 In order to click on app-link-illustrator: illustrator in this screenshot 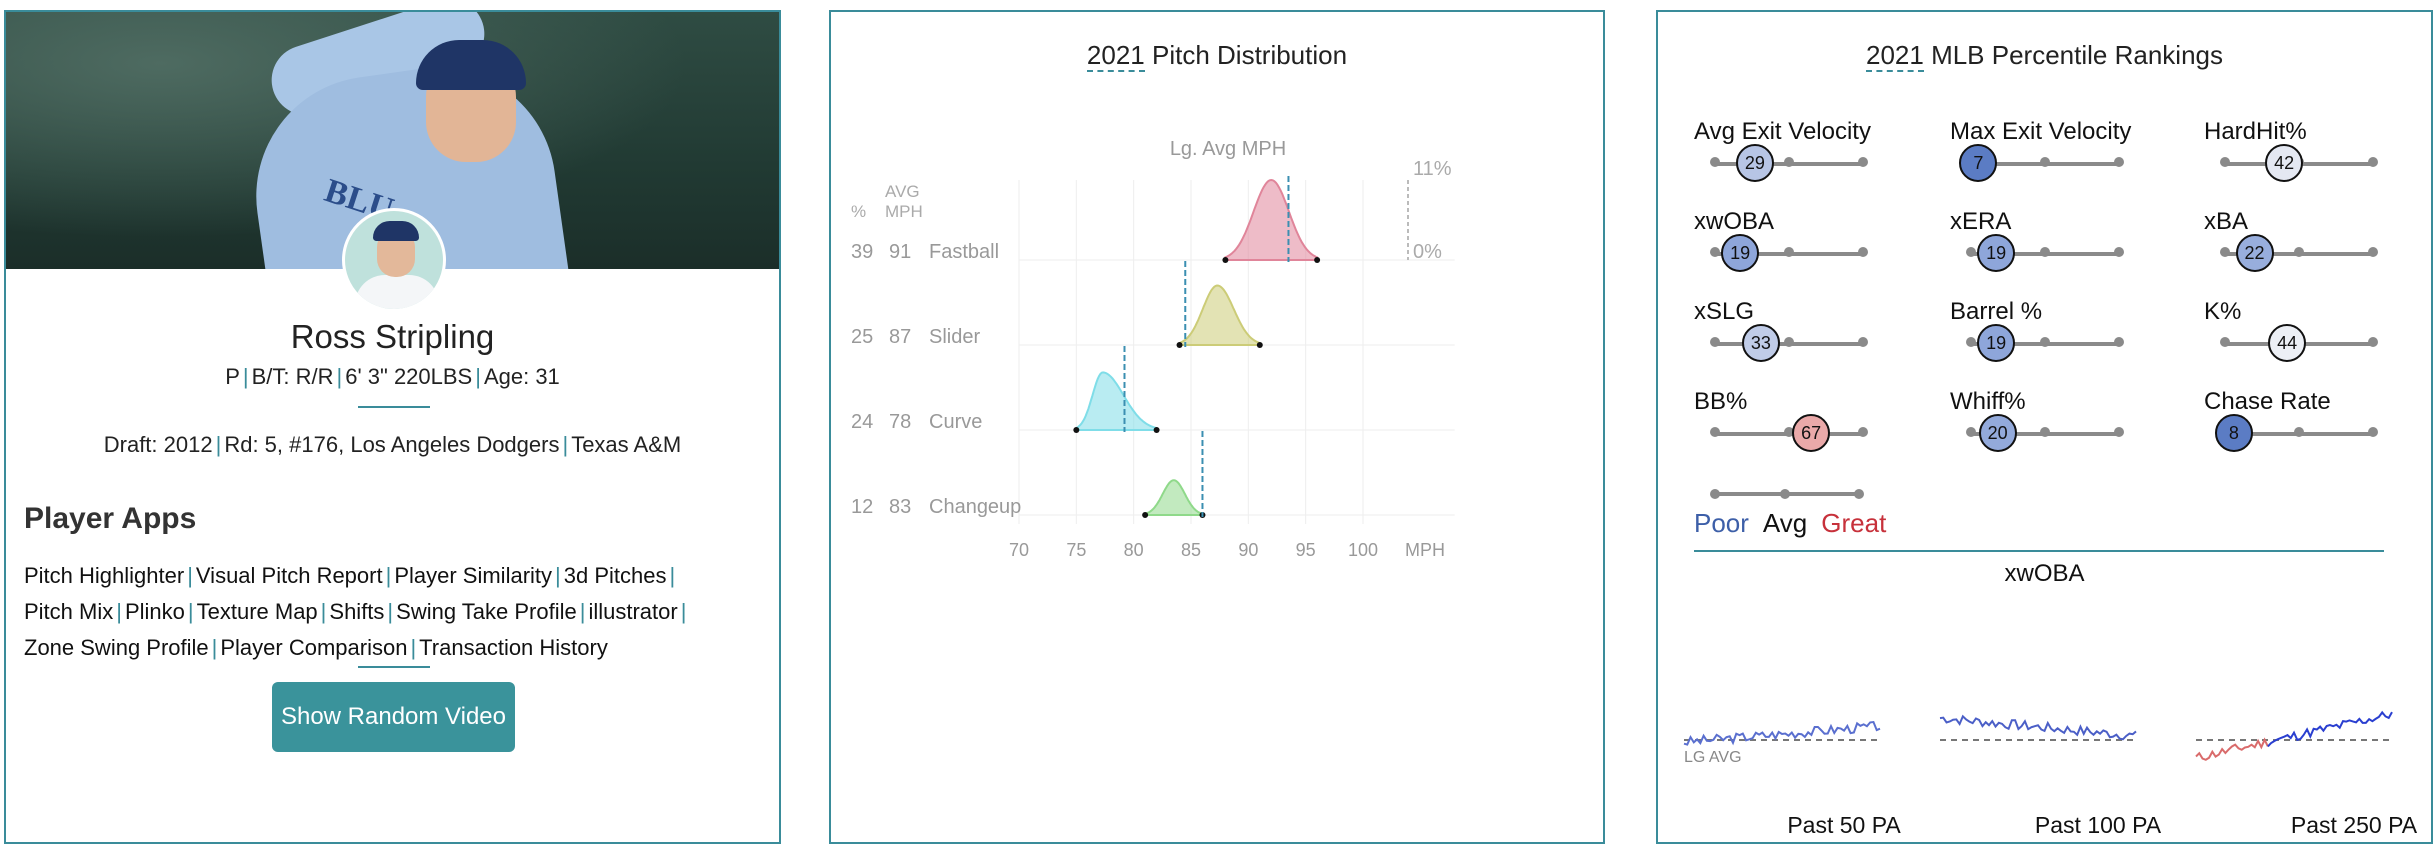, I will do `click(633, 611)`.